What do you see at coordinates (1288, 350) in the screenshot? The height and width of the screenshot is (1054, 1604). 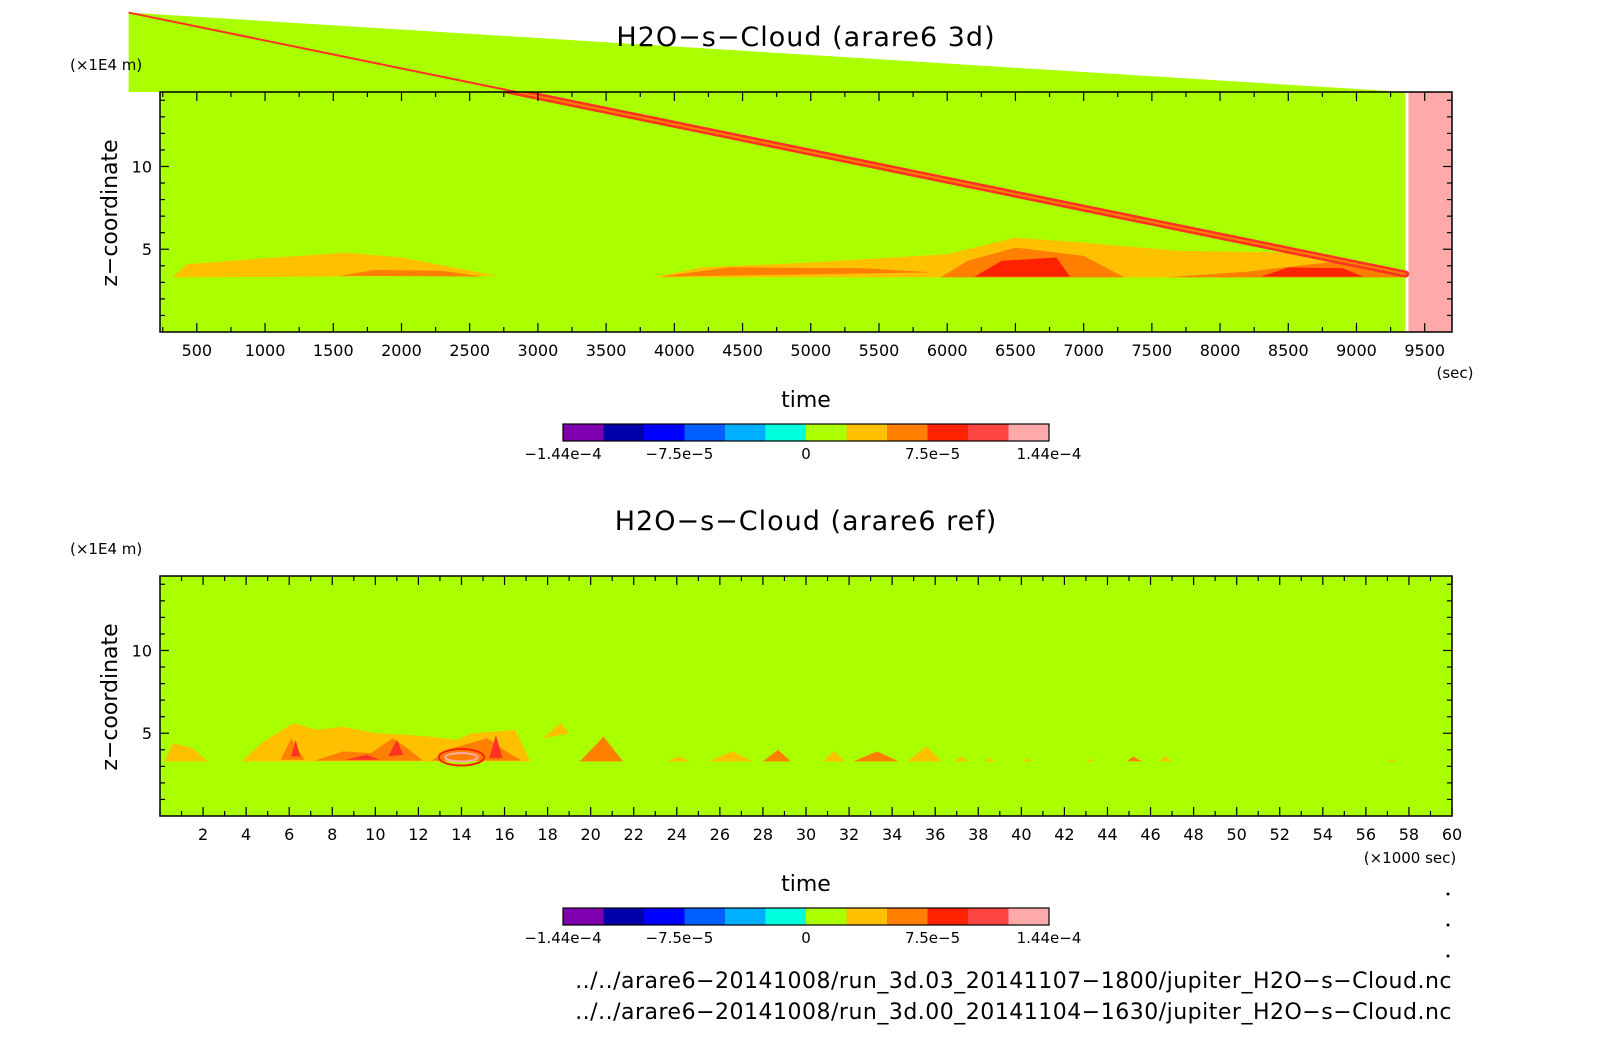 I see `x-tick-label: 8500` at bounding box center [1288, 350].